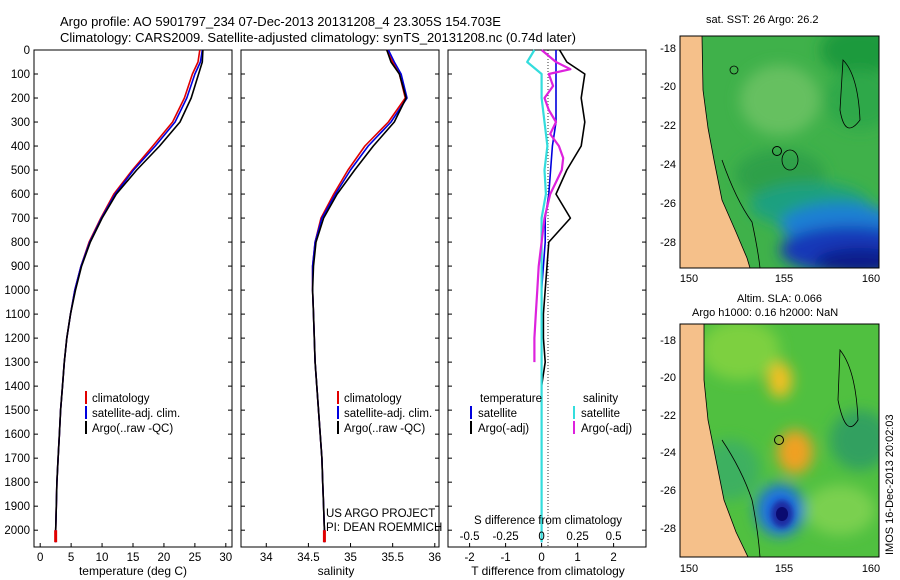 Image resolution: width=900 pixels, height=580 pixels. I want to click on sla-map-ticks: 150 155 160 -18 -20 -22 -24 -26 -28, so click(770, 455).